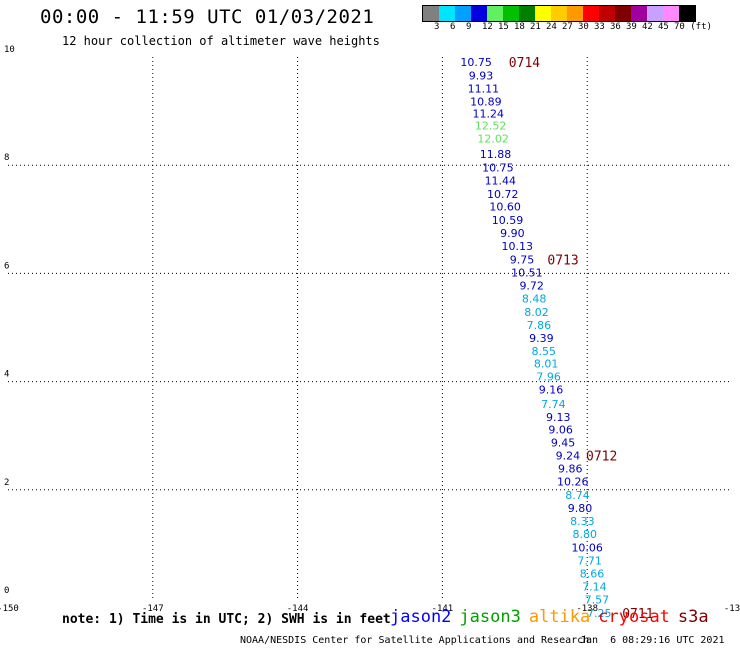 The width and height of the screenshot is (740, 650). Describe the element at coordinates (567, 27) in the screenshot. I see `color-scale-label: 27` at that location.